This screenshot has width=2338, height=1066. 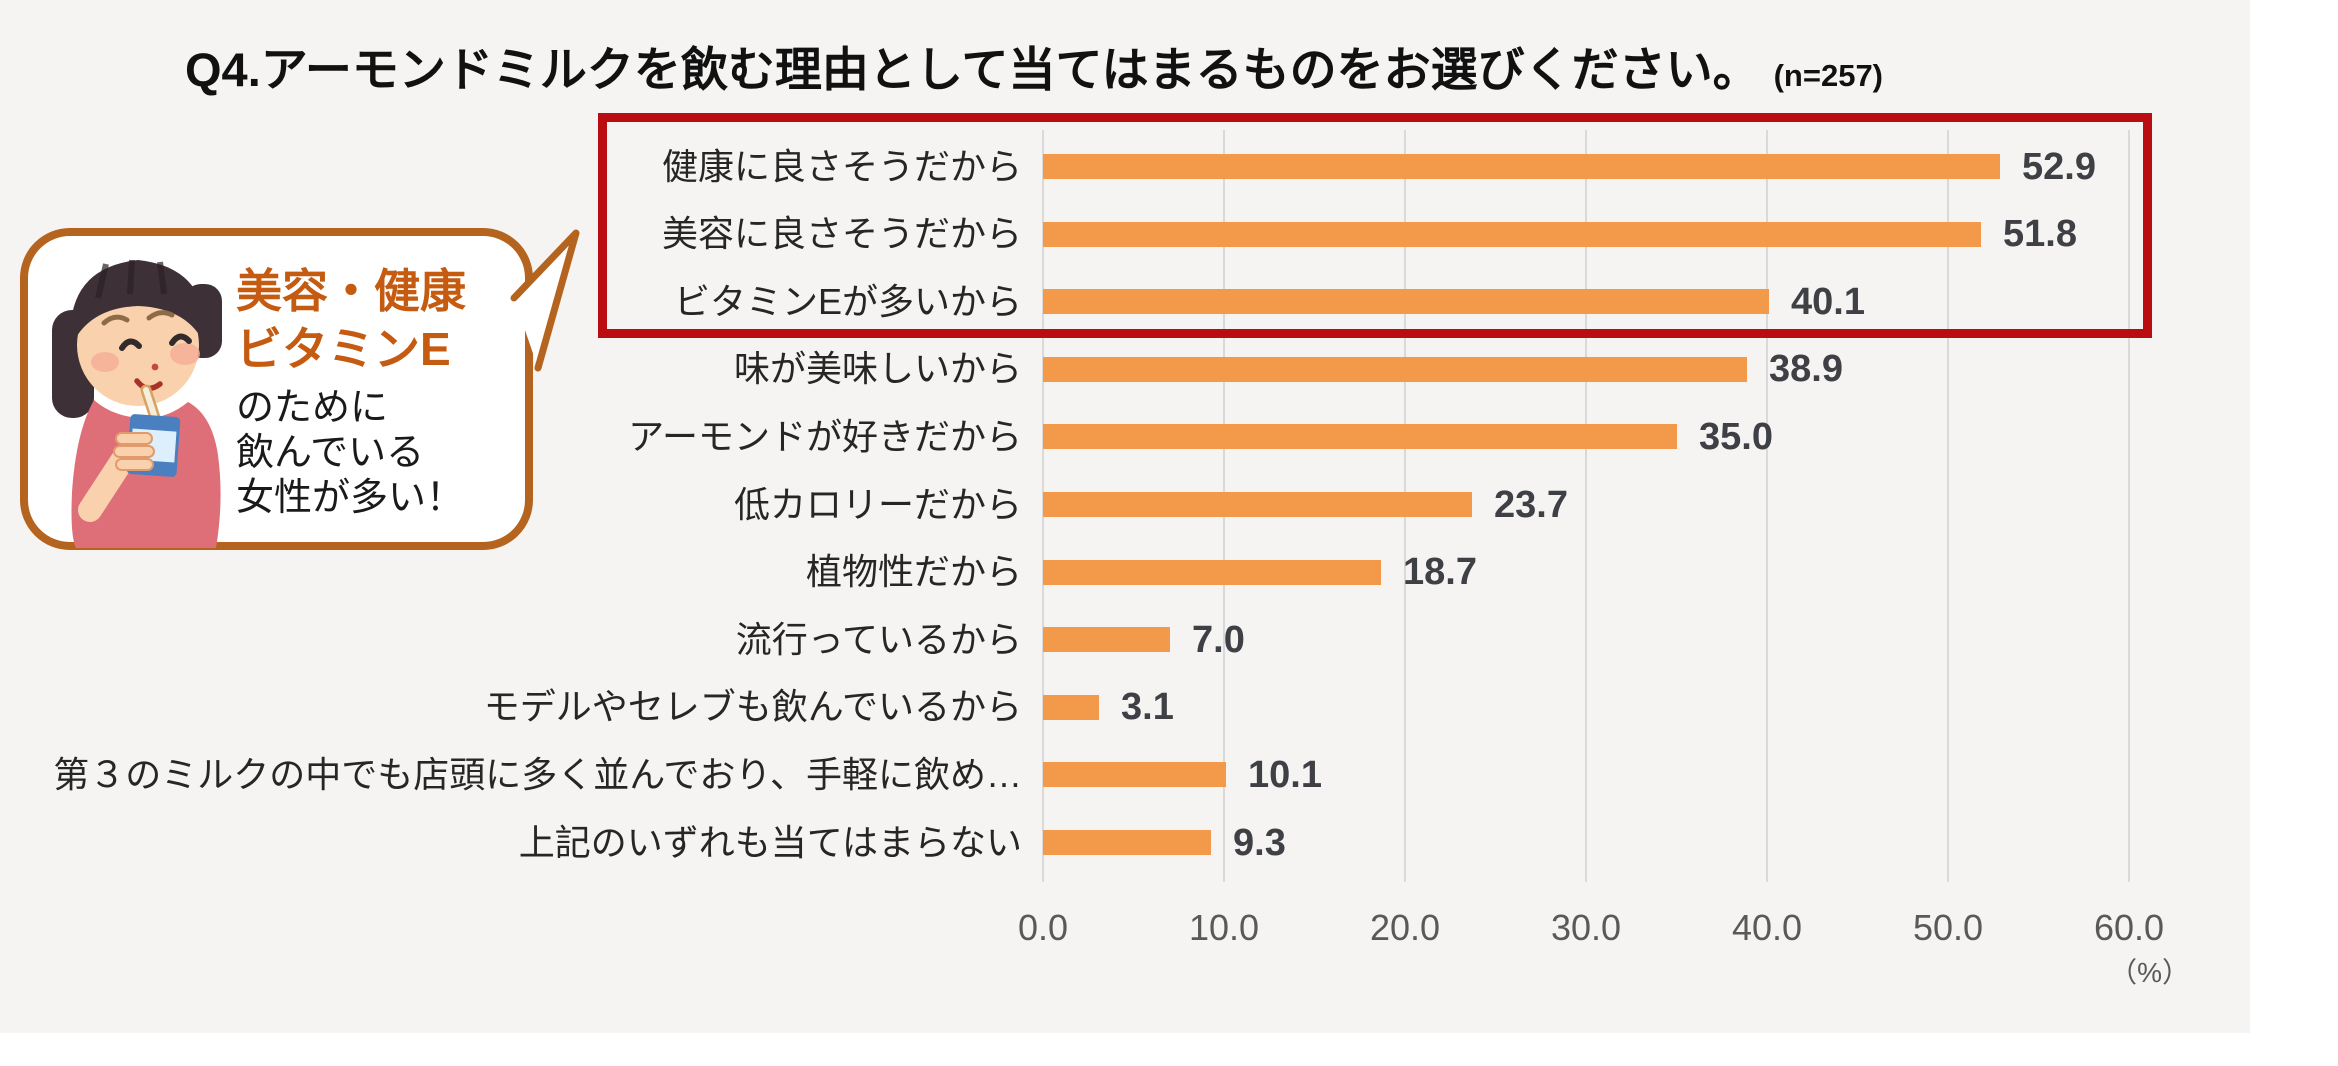 What do you see at coordinates (1224, 927) in the screenshot?
I see `x-axis-tick-label: 10.0` at bounding box center [1224, 927].